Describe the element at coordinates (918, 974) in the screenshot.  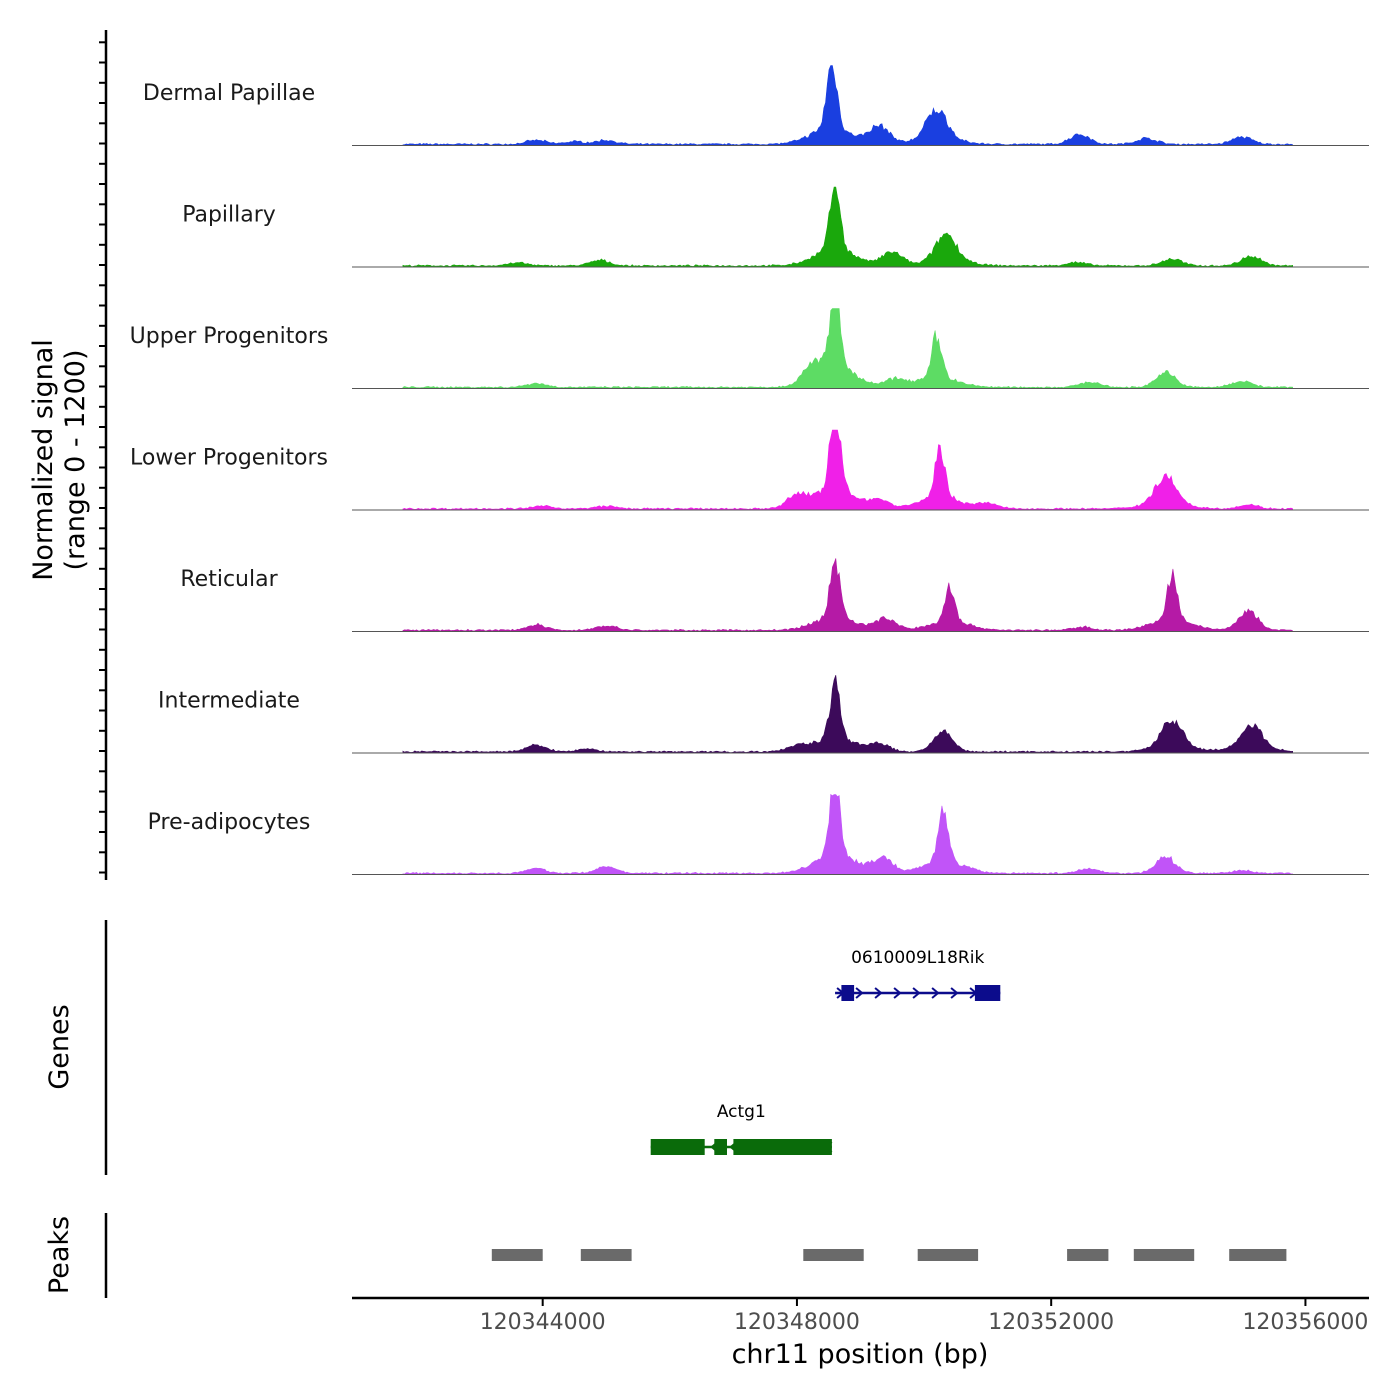
I see `gene-0610009l18rik: 0610009L18Rik` at that location.